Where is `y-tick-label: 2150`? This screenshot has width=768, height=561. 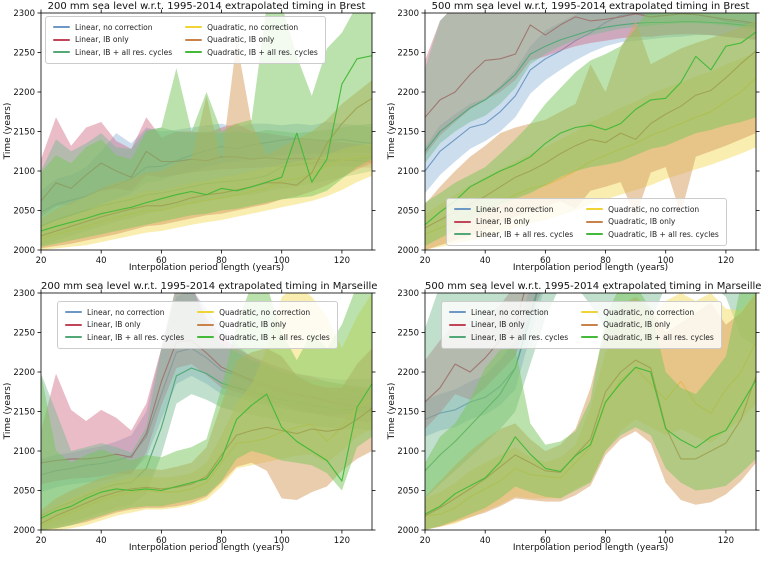
y-tick-label: 2150 is located at coordinates (24, 413).